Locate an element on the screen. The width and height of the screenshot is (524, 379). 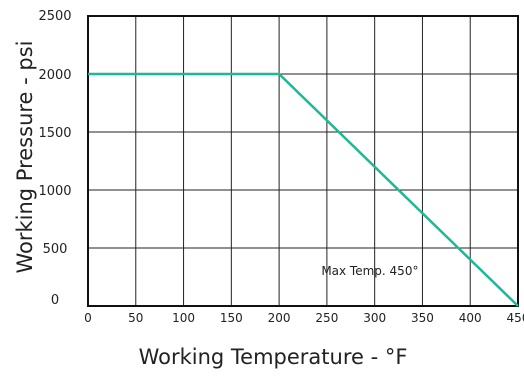
y-tick-label: 2500 is located at coordinates (54, 16).